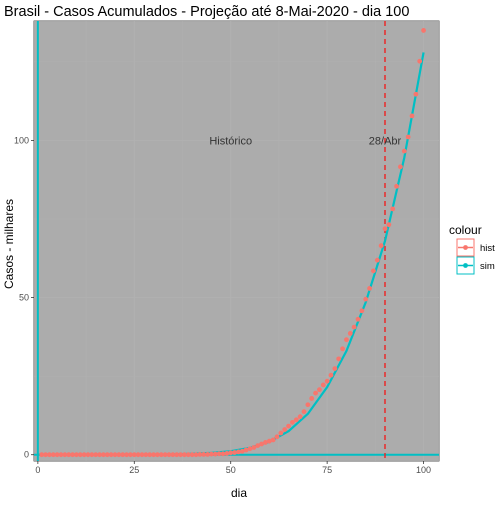 Image resolution: width=504 pixels, height=509 pixels. What do you see at coordinates (465, 247) in the screenshot?
I see `legend-dot-hist` at bounding box center [465, 247].